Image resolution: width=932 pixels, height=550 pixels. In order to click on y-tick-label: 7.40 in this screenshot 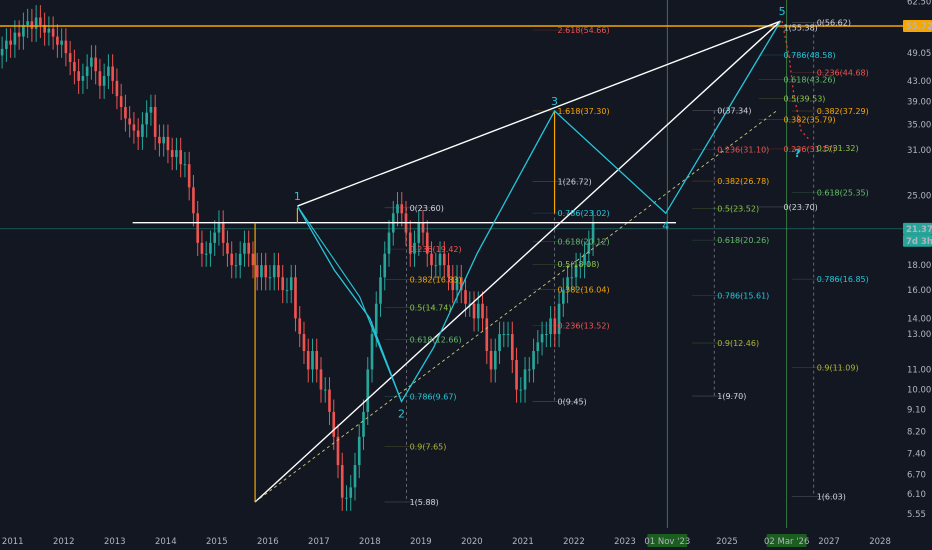, I will do `click(916, 454)`.